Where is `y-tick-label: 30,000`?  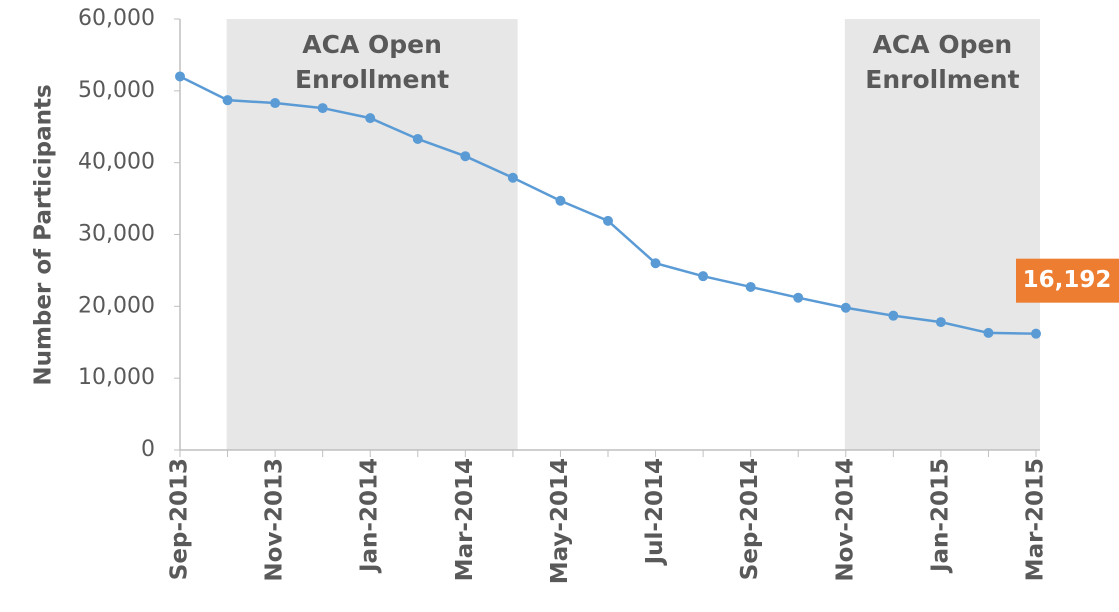
y-tick-label: 30,000 is located at coordinates (116, 234).